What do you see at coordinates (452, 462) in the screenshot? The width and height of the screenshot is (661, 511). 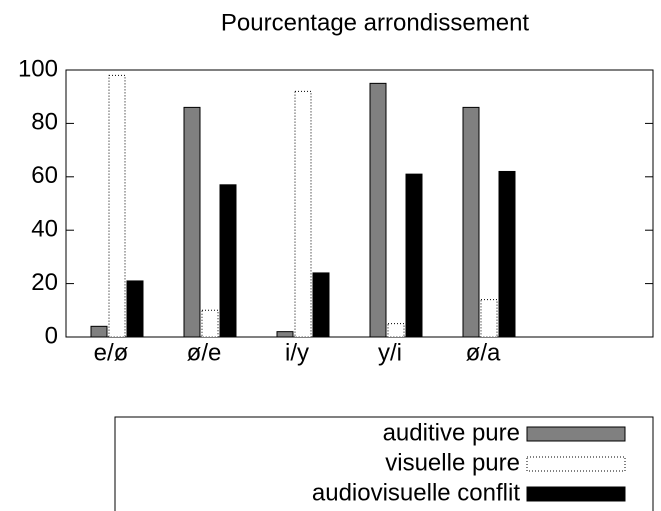 I see `legend-label: visuelle pure` at bounding box center [452, 462].